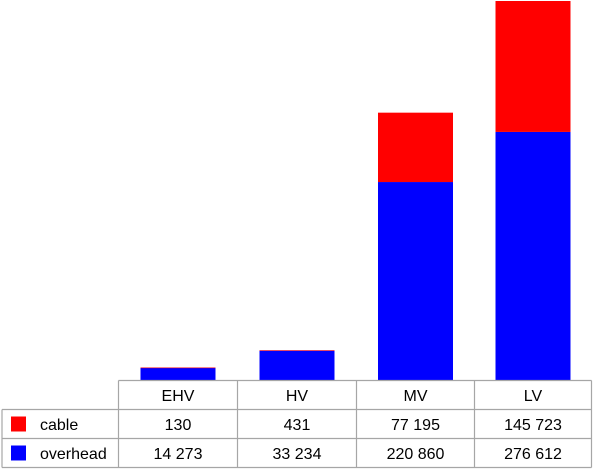 Image resolution: width=593 pixels, height=469 pixels. Describe the element at coordinates (533, 396) in the screenshot. I see `category-label-lv: LV` at that location.